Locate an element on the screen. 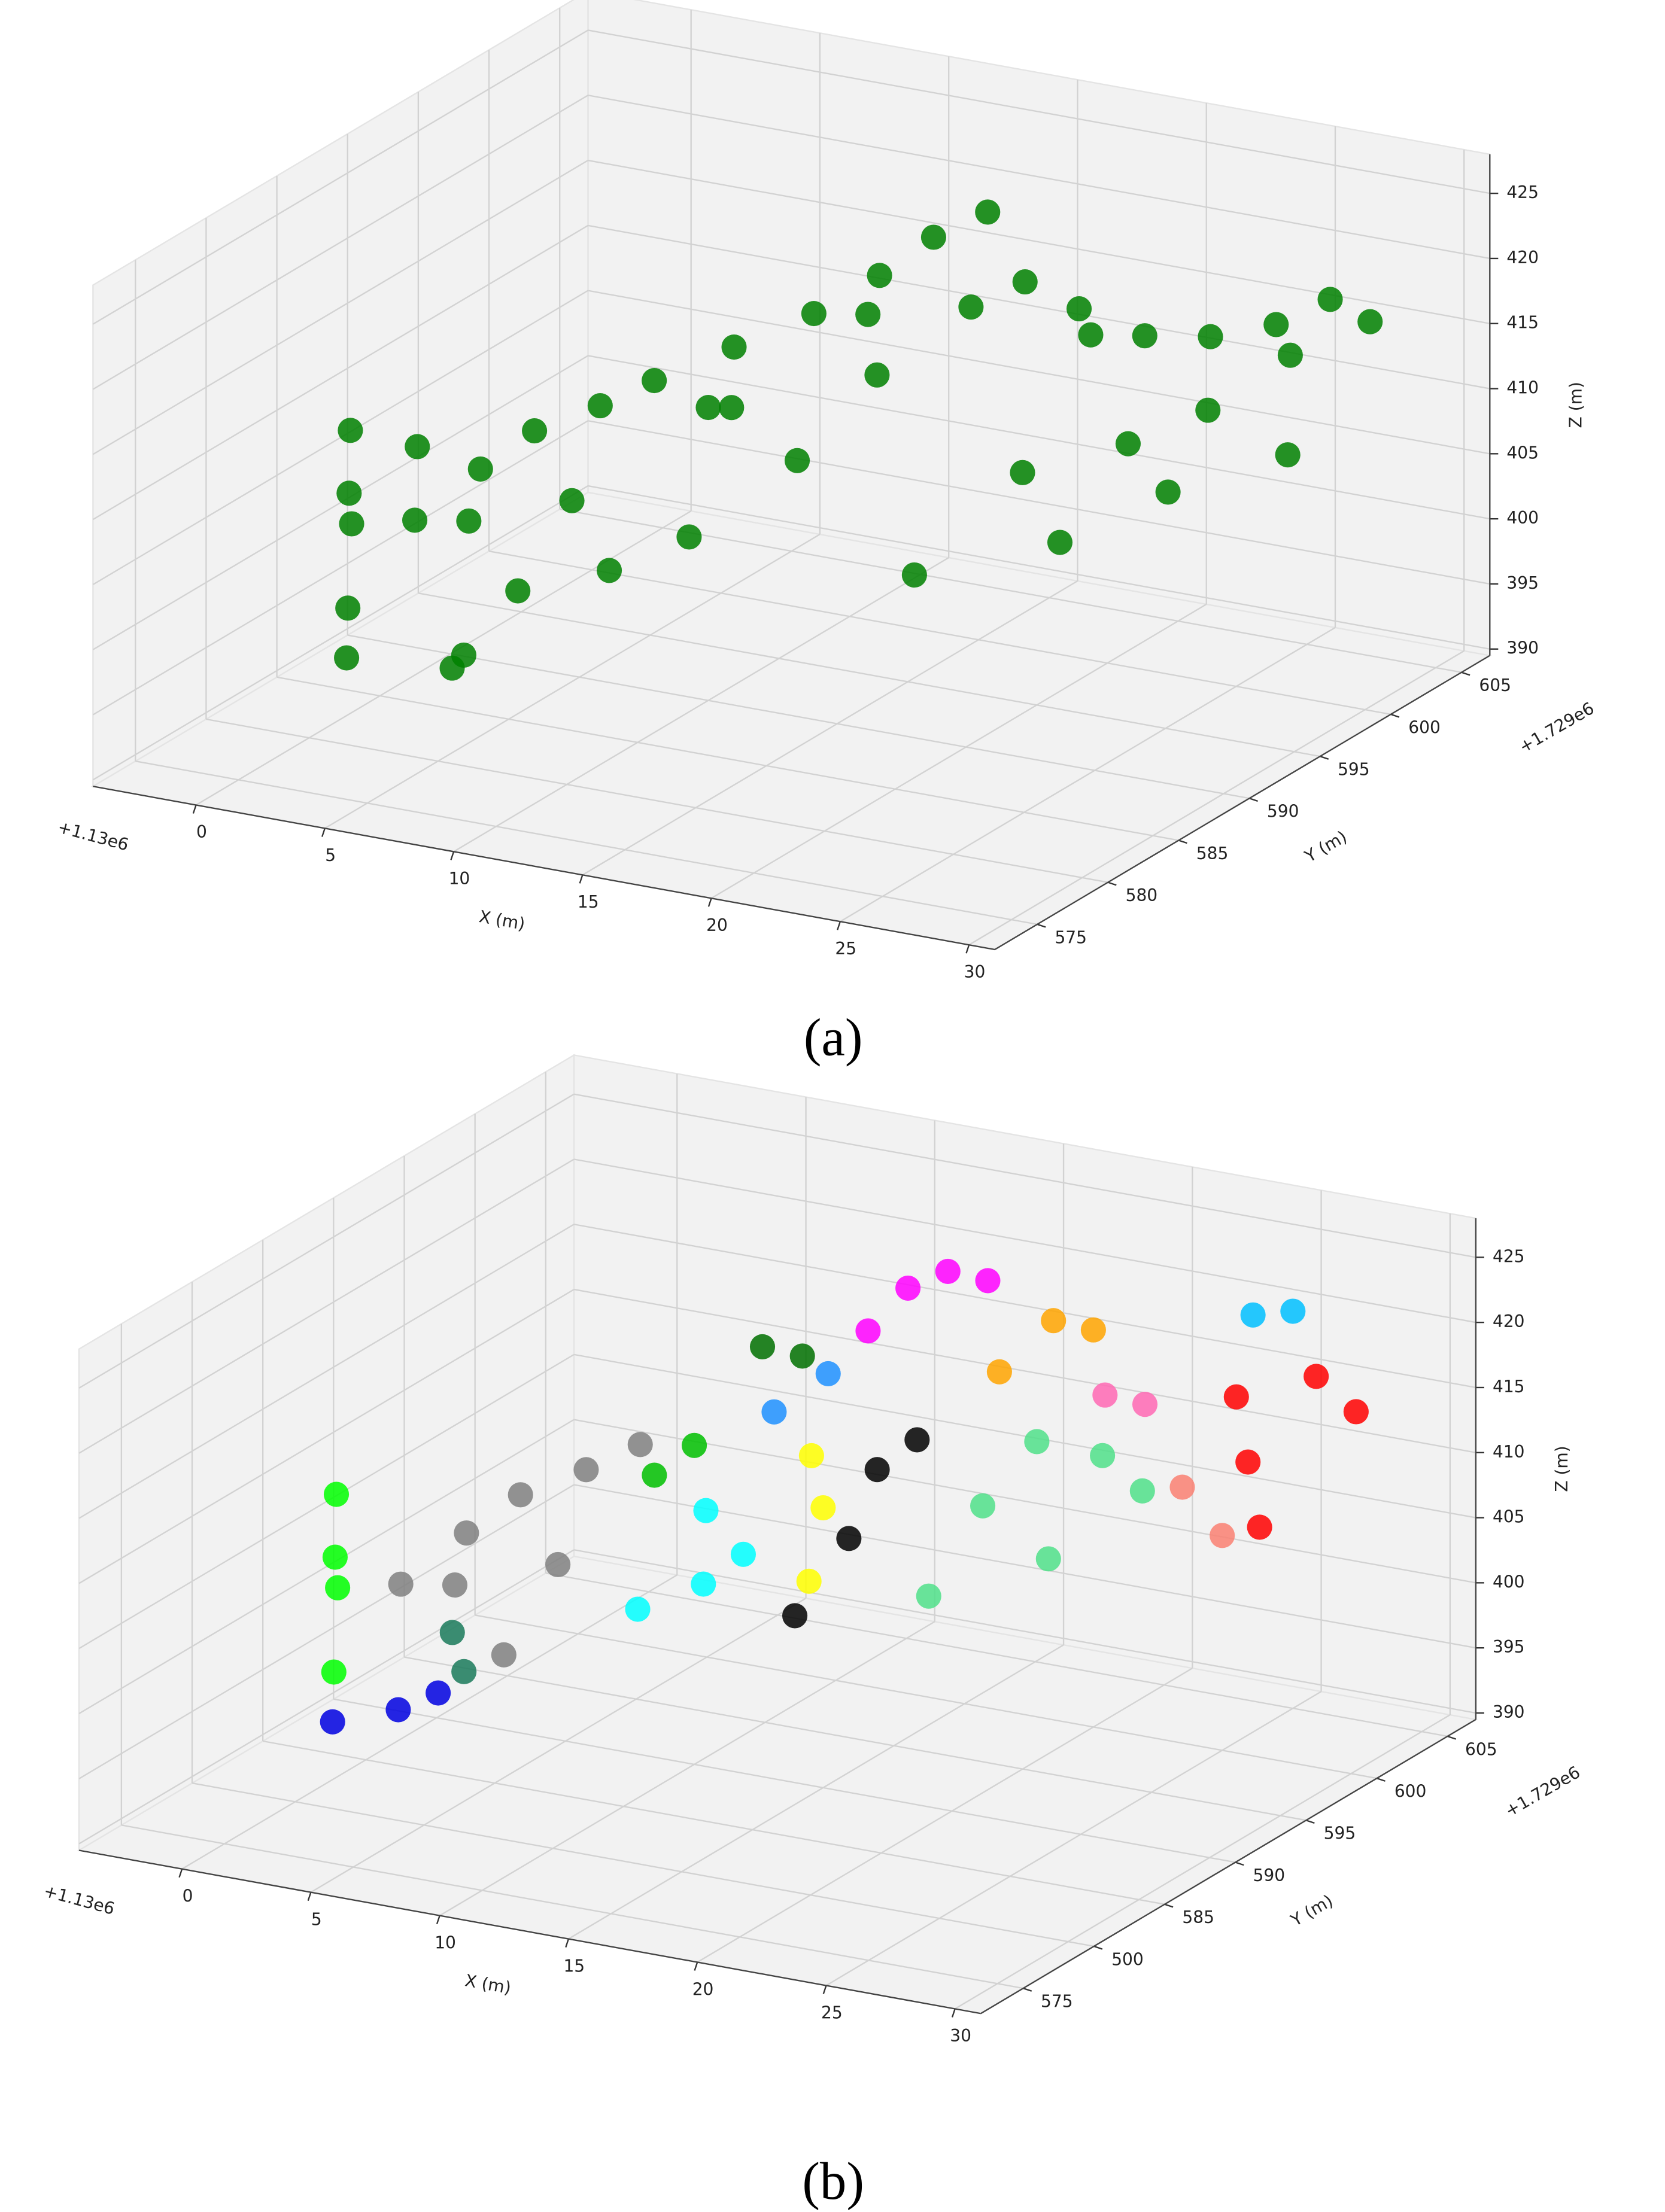 The image size is (1665, 2212). z-tick-label: 395 is located at coordinates (1509, 1647).